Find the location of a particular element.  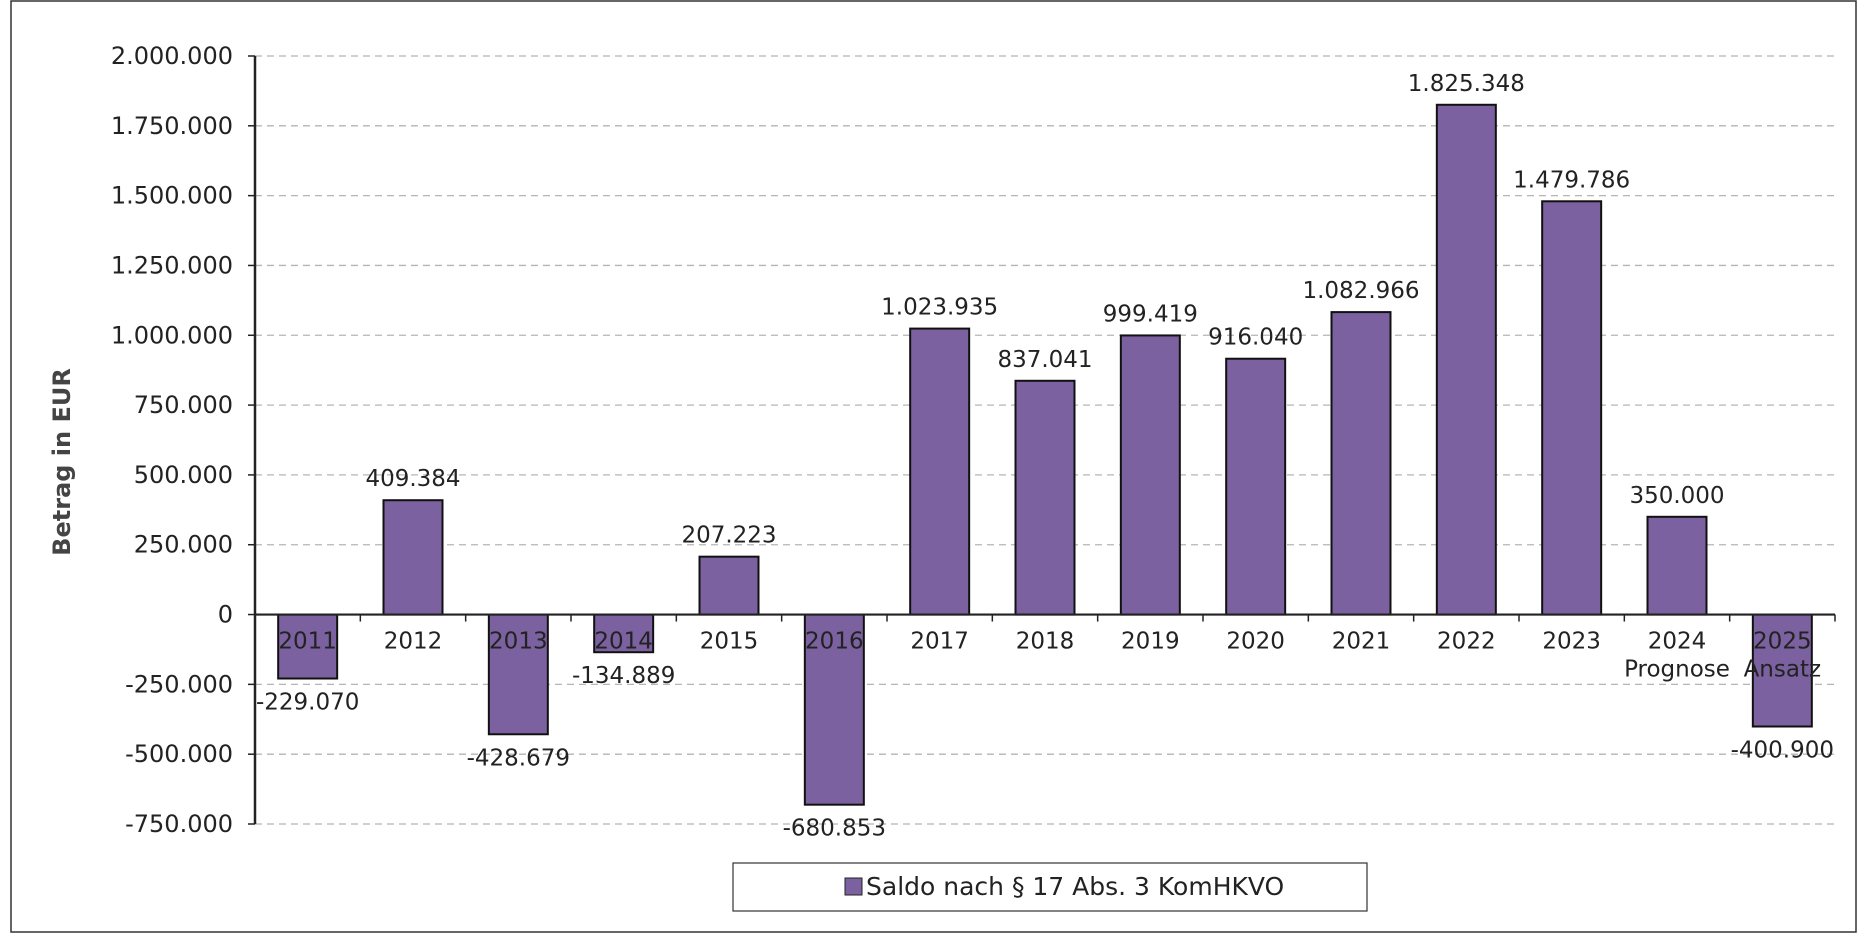

x-category-label: 2015 is located at coordinates (729, 642).